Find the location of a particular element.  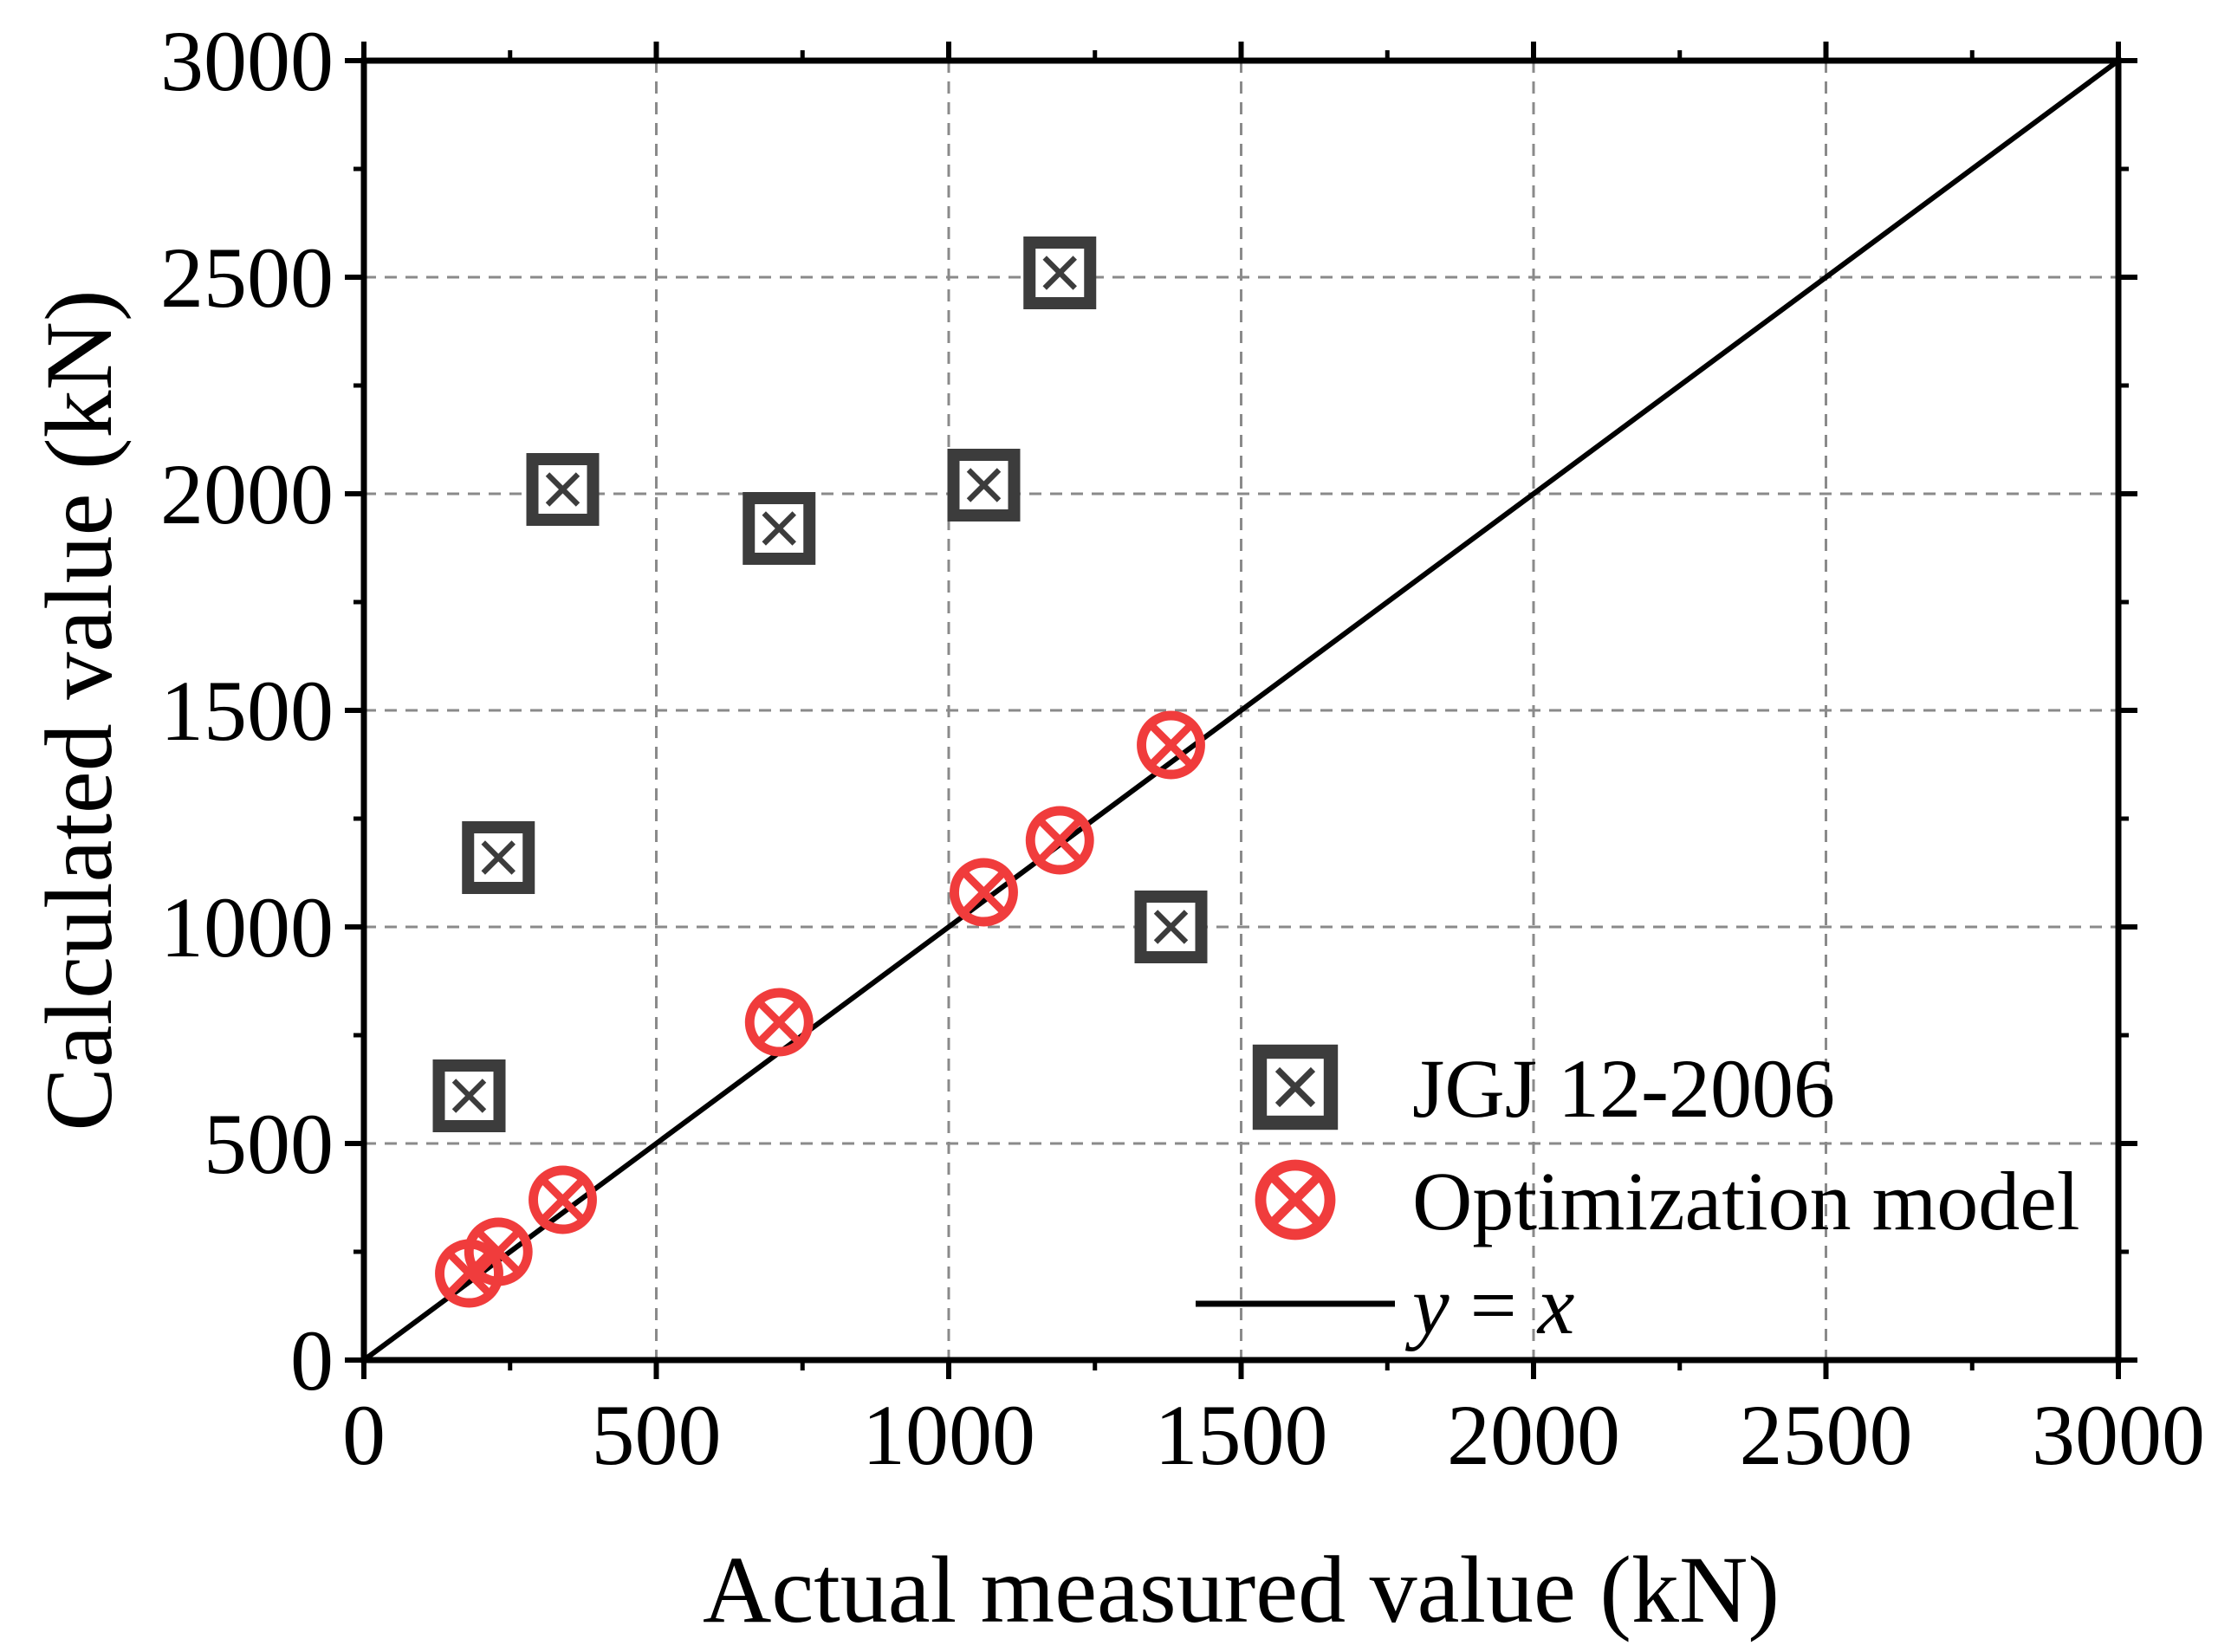

legend-square-x-cross-b is located at coordinates (1295, 1087).